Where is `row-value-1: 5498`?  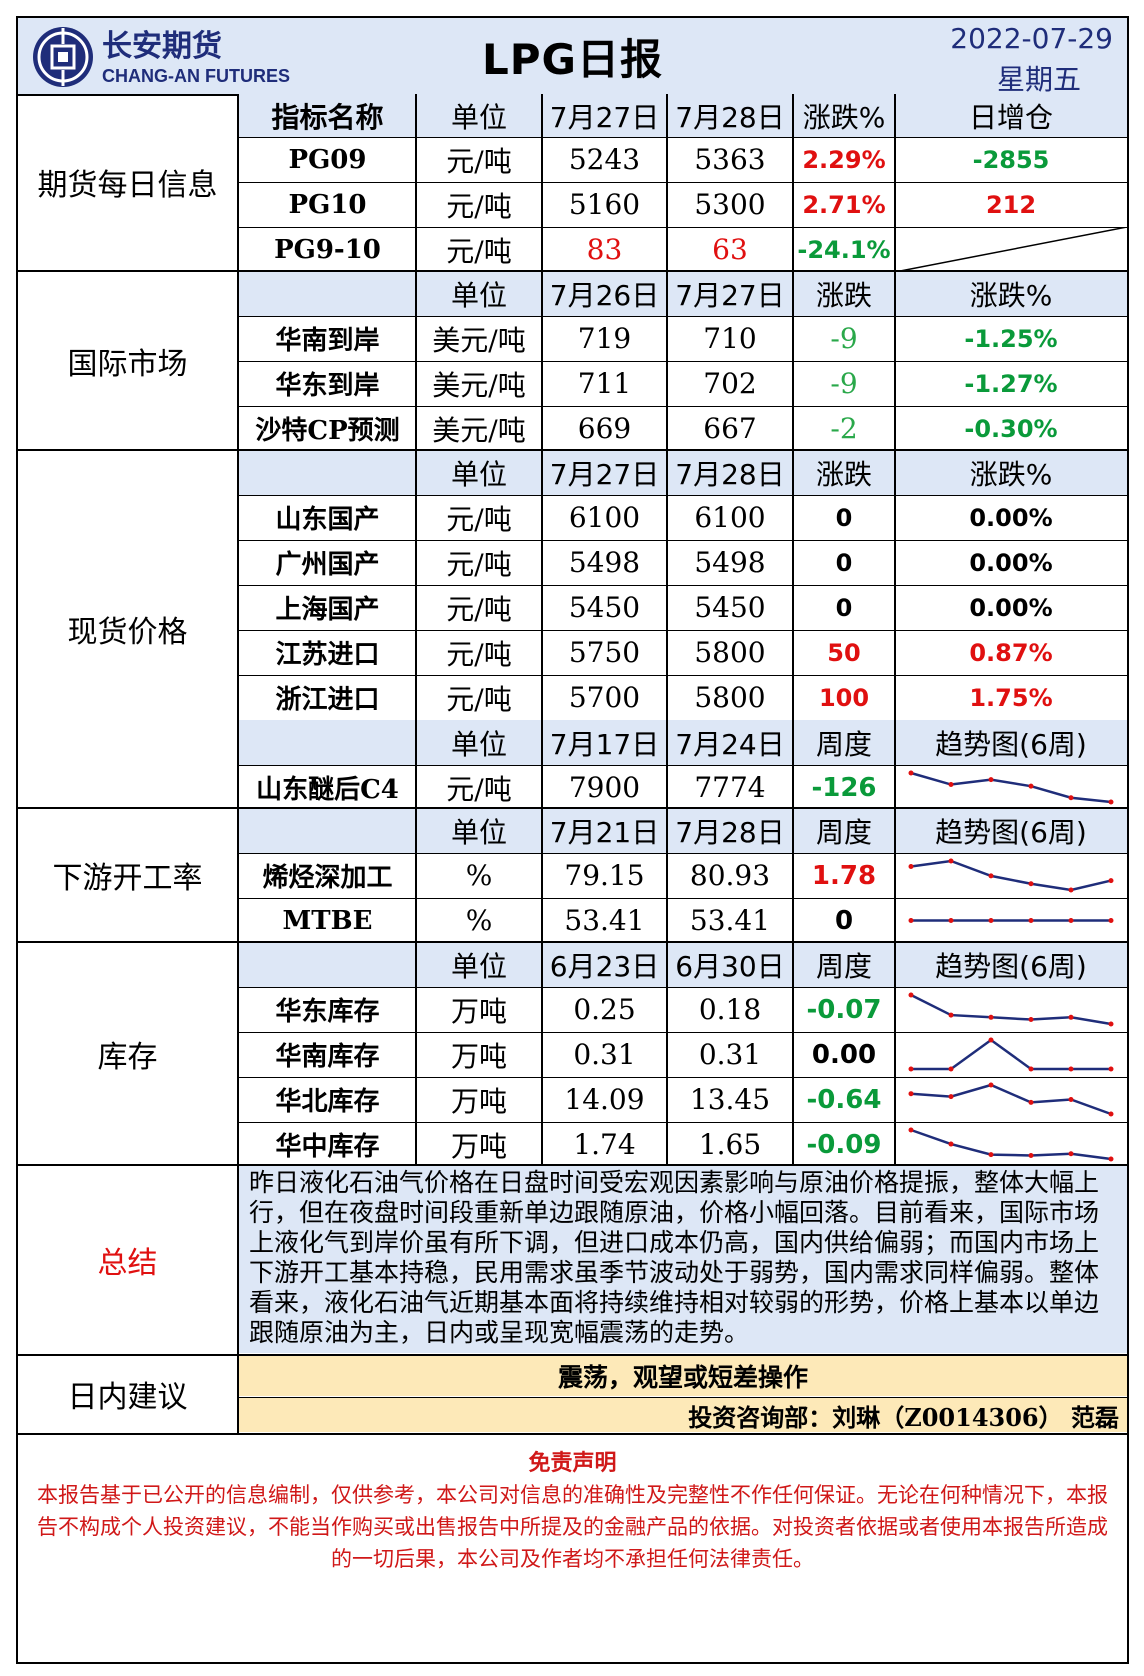 row-value-1: 5498 is located at coordinates (604, 562).